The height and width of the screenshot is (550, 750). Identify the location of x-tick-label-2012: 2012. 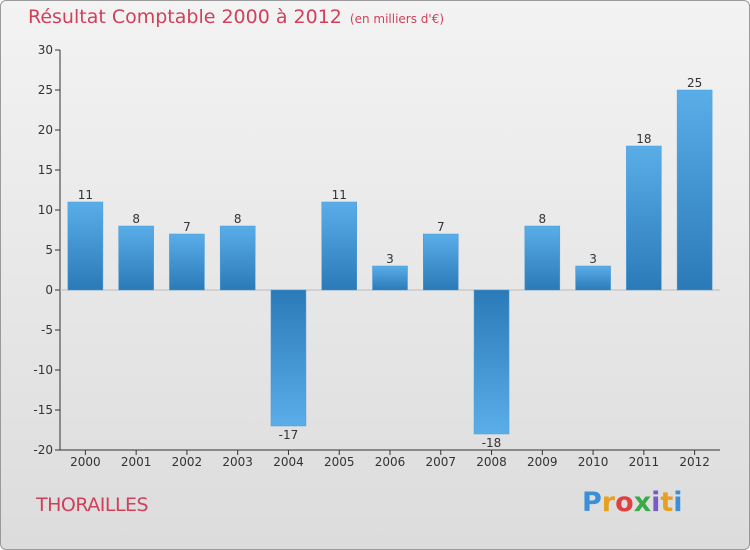
(694, 462).